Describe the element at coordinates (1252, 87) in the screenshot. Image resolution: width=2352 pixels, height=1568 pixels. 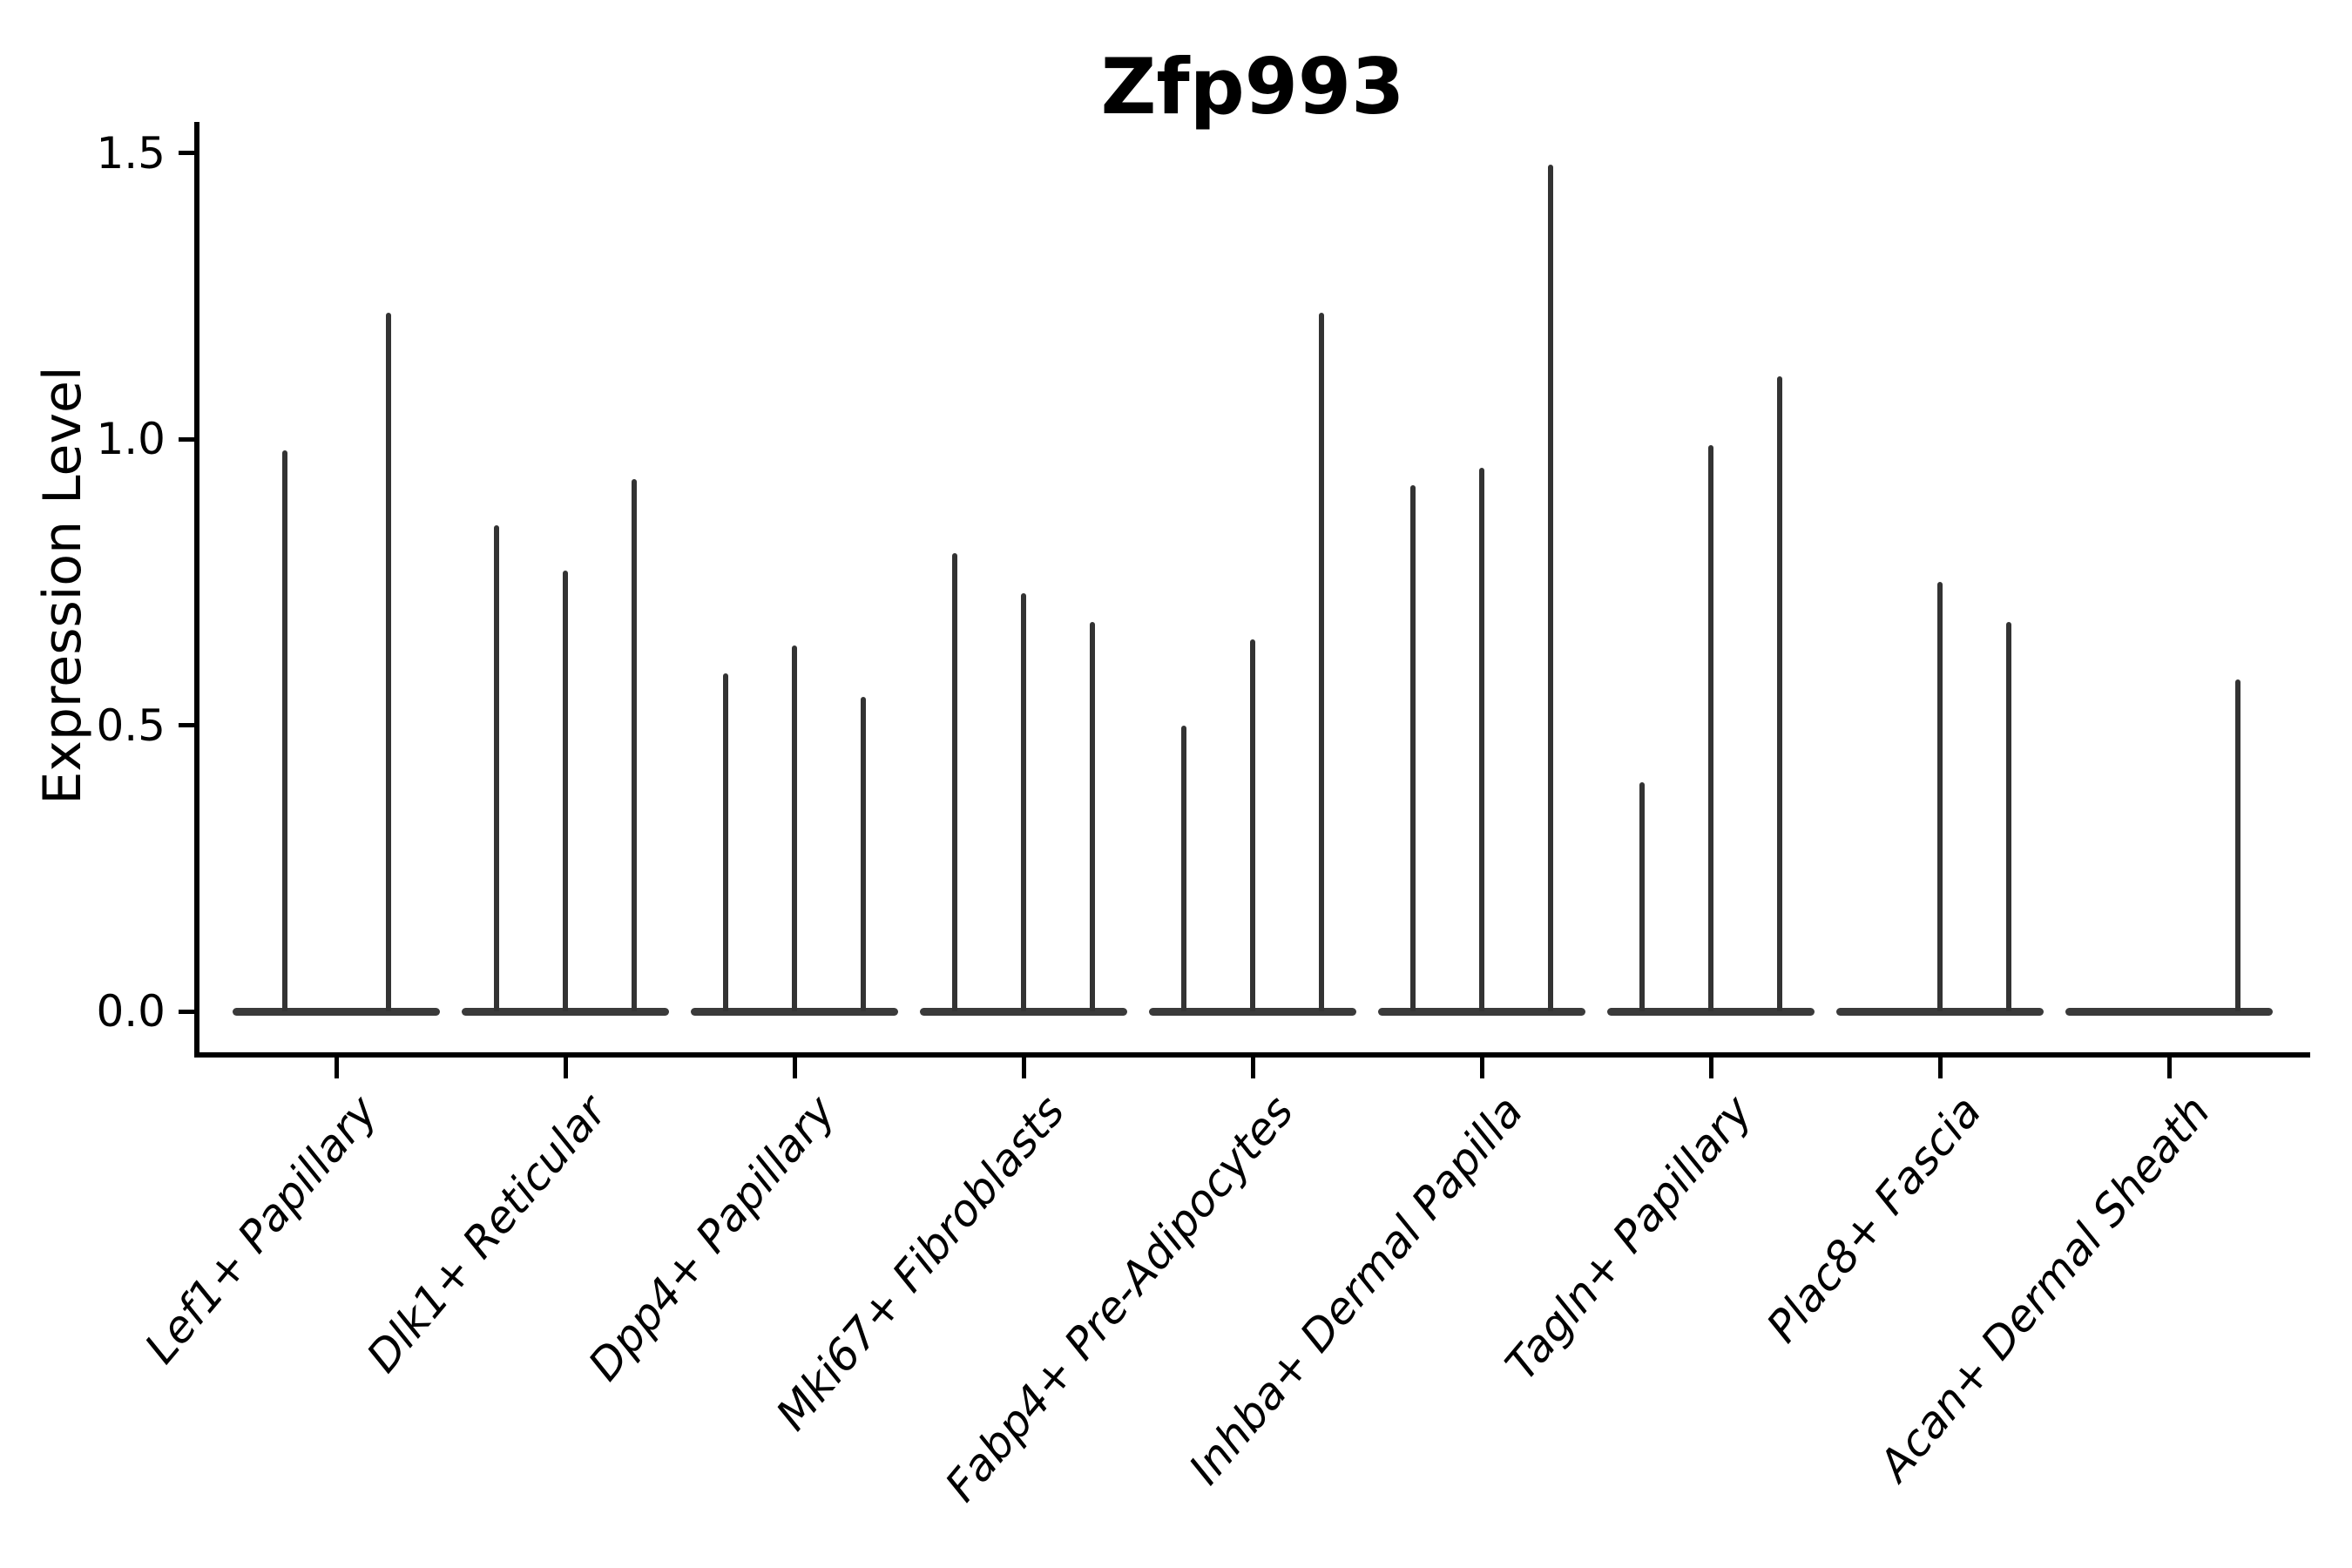
I see `chart-title: Zfp993` at that location.